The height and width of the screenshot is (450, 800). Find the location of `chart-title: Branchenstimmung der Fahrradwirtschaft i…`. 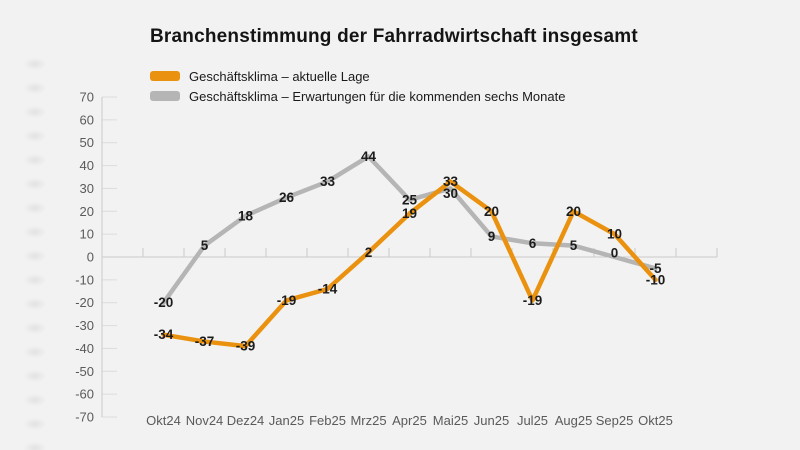

chart-title: Branchenstimmung der Fahrradwirtschaft i… is located at coordinates (394, 36).